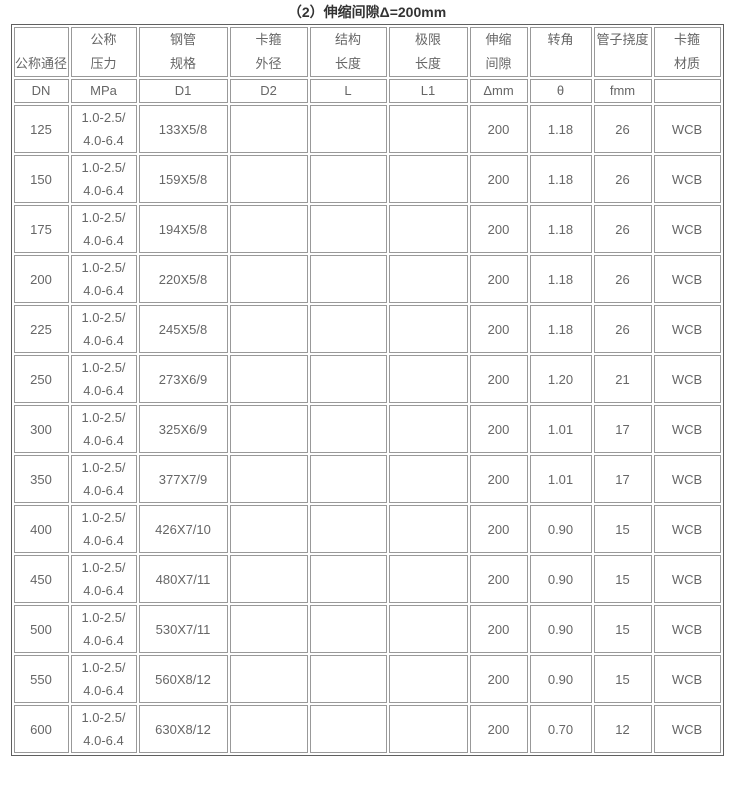 This screenshot has width=734, height=799. What do you see at coordinates (687, 52) in the screenshot?
I see `header-clamp-material: 卡箍 材质` at bounding box center [687, 52].